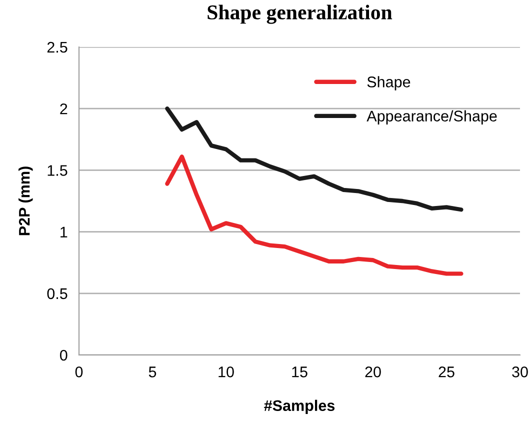  Describe the element at coordinates (520, 372) in the screenshot. I see `x-tick-label: 30` at that location.